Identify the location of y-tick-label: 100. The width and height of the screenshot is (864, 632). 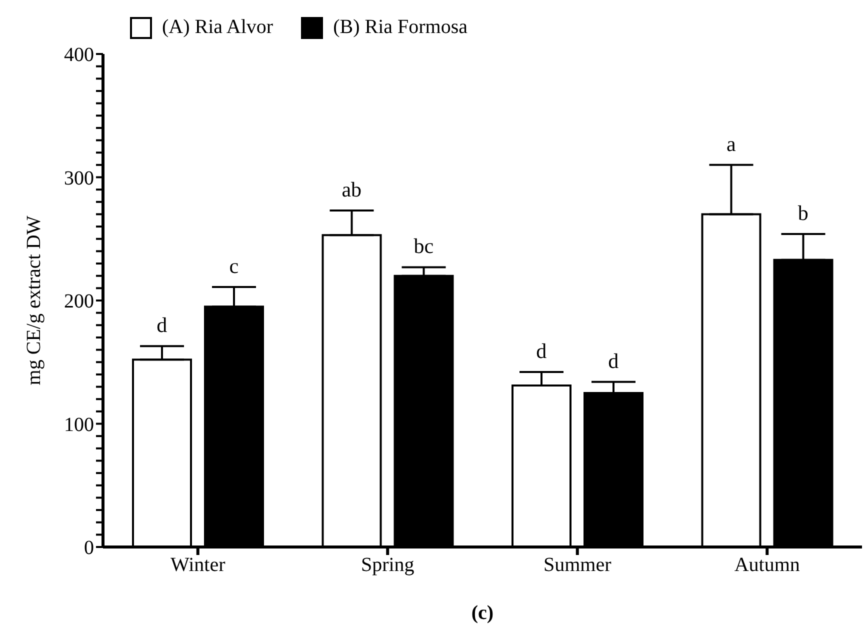
(79, 425).